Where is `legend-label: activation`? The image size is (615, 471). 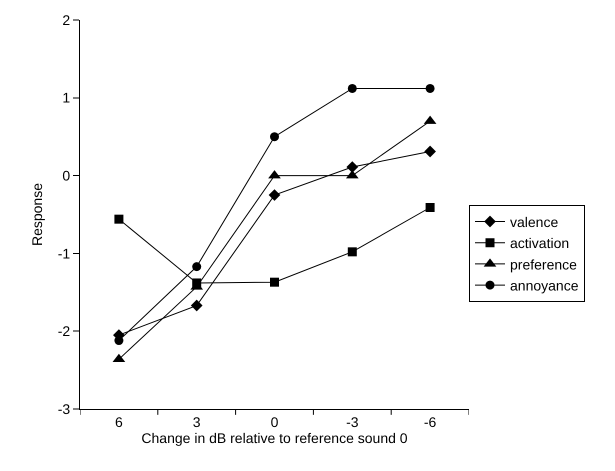
legend-label: activation is located at coordinates (540, 243).